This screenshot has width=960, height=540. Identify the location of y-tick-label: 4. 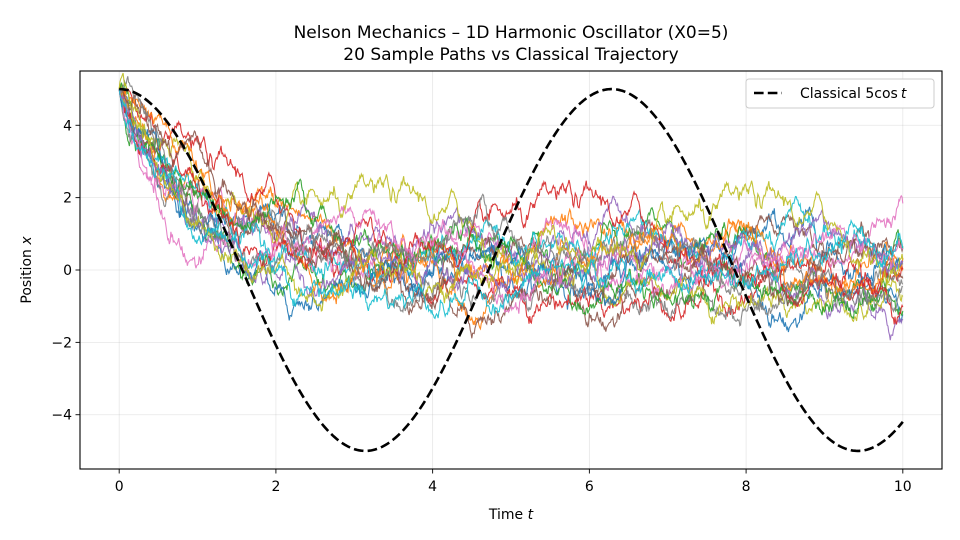
(67, 126).